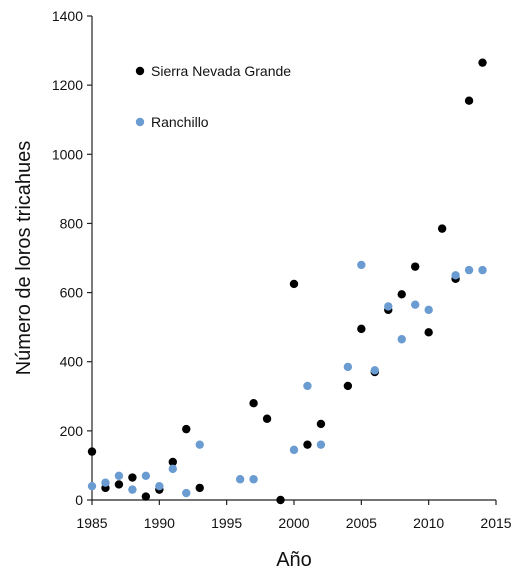 Image resolution: width=519 pixels, height=576 pixels. Describe the element at coordinates (180, 122) in the screenshot. I see `legend-label: Ranchillo` at that location.